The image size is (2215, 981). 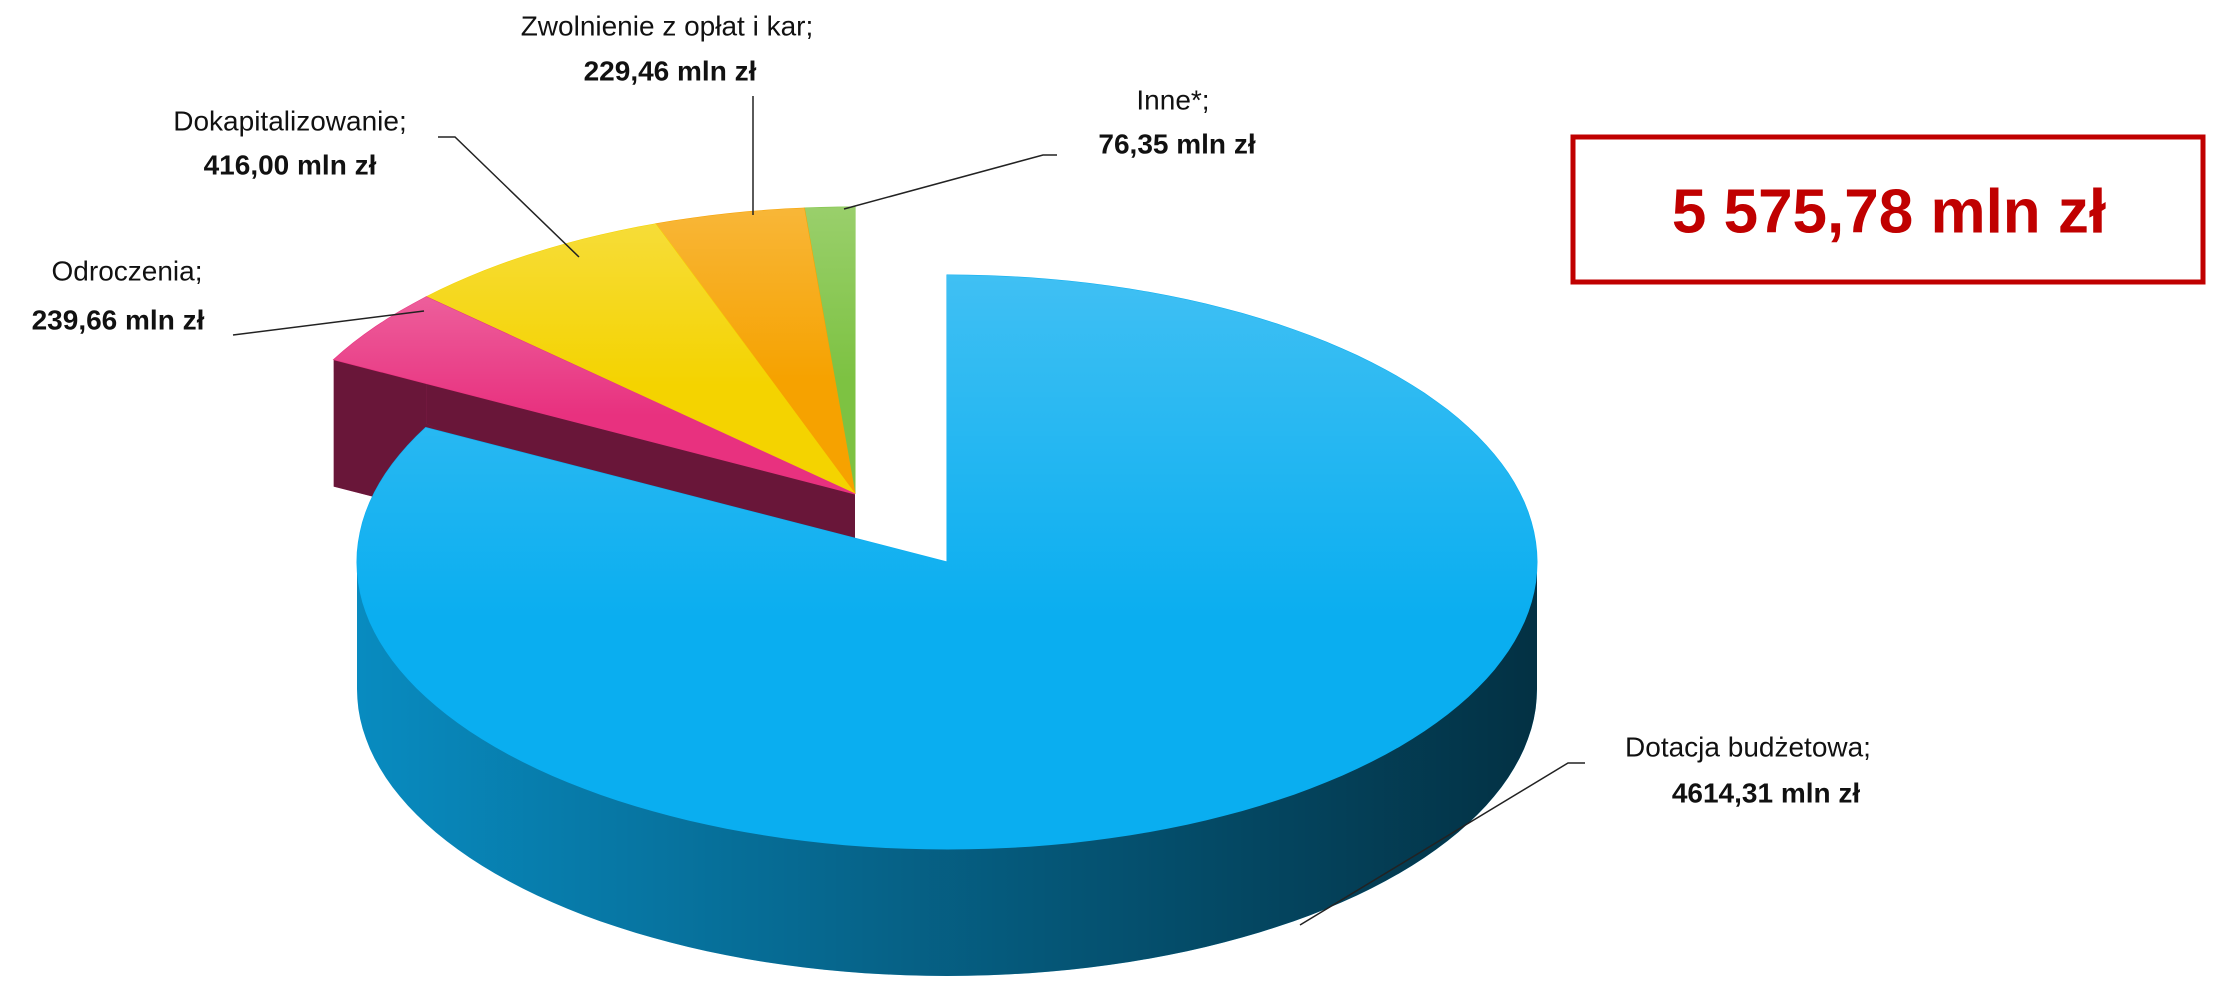 What do you see at coordinates (1172, 99) in the screenshot?
I see `slice-label: Inne*;` at bounding box center [1172, 99].